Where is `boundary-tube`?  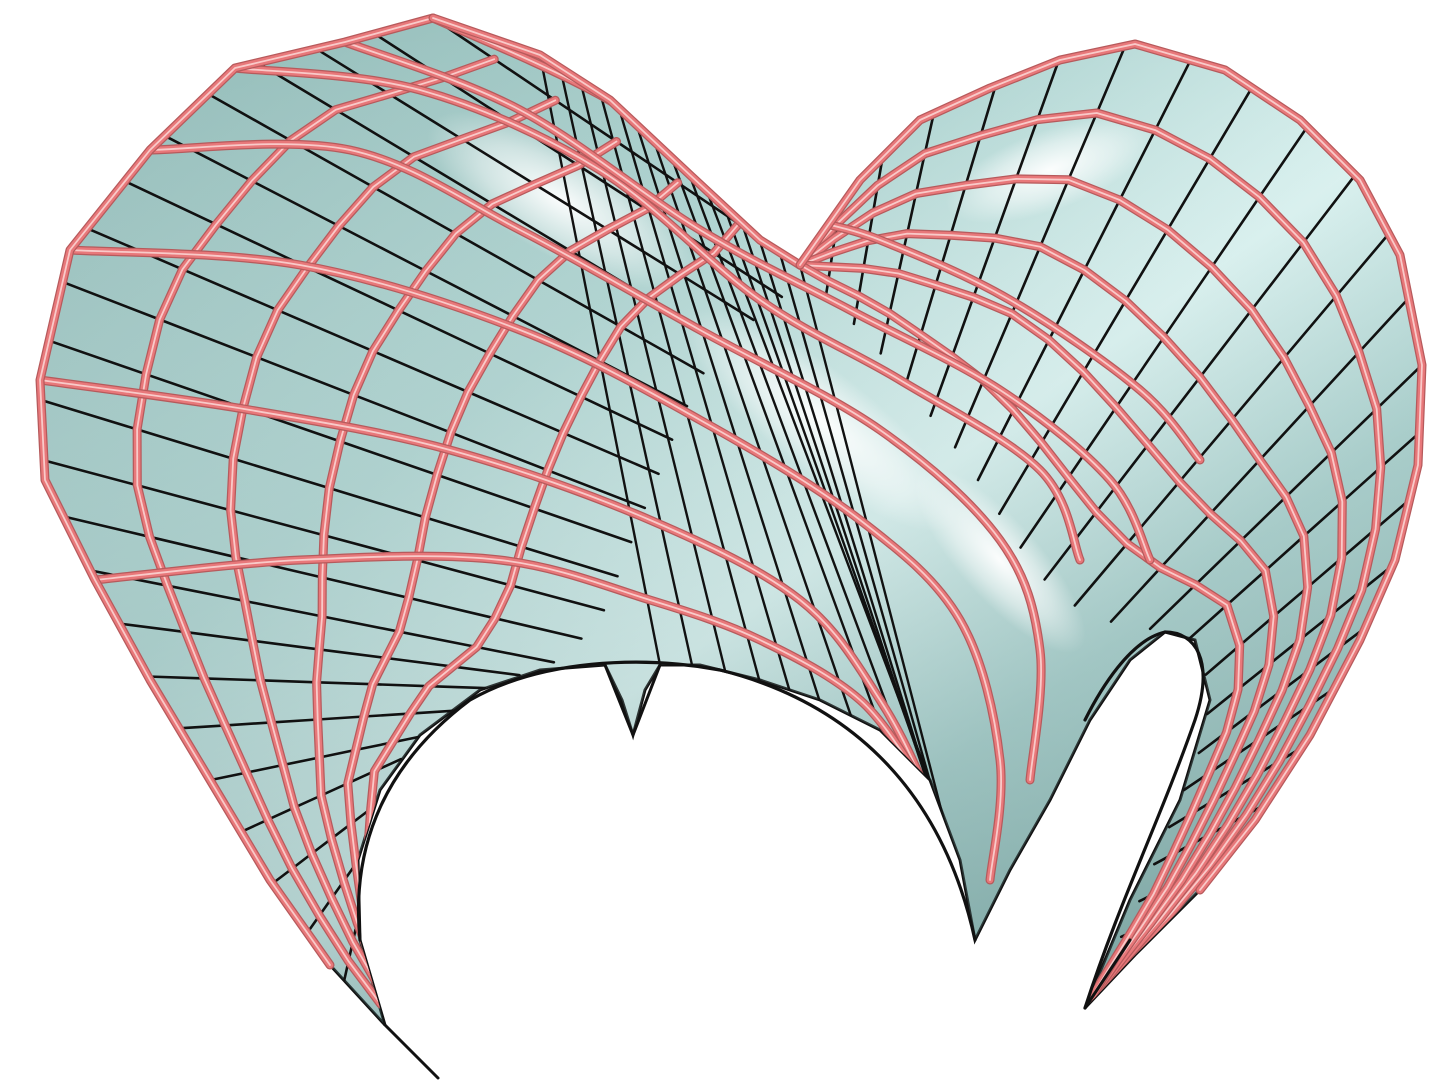 boundary-tube is located at coordinates (616, 141).